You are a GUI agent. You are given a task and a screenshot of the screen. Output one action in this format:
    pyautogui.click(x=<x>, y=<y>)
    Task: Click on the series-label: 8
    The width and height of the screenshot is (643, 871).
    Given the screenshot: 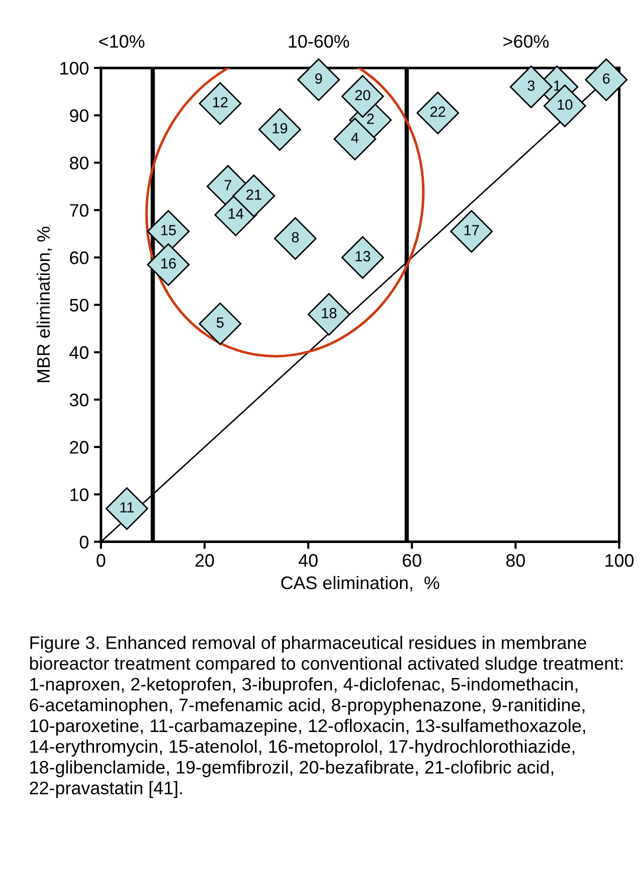 What is the action you would take?
    pyautogui.click(x=295, y=237)
    